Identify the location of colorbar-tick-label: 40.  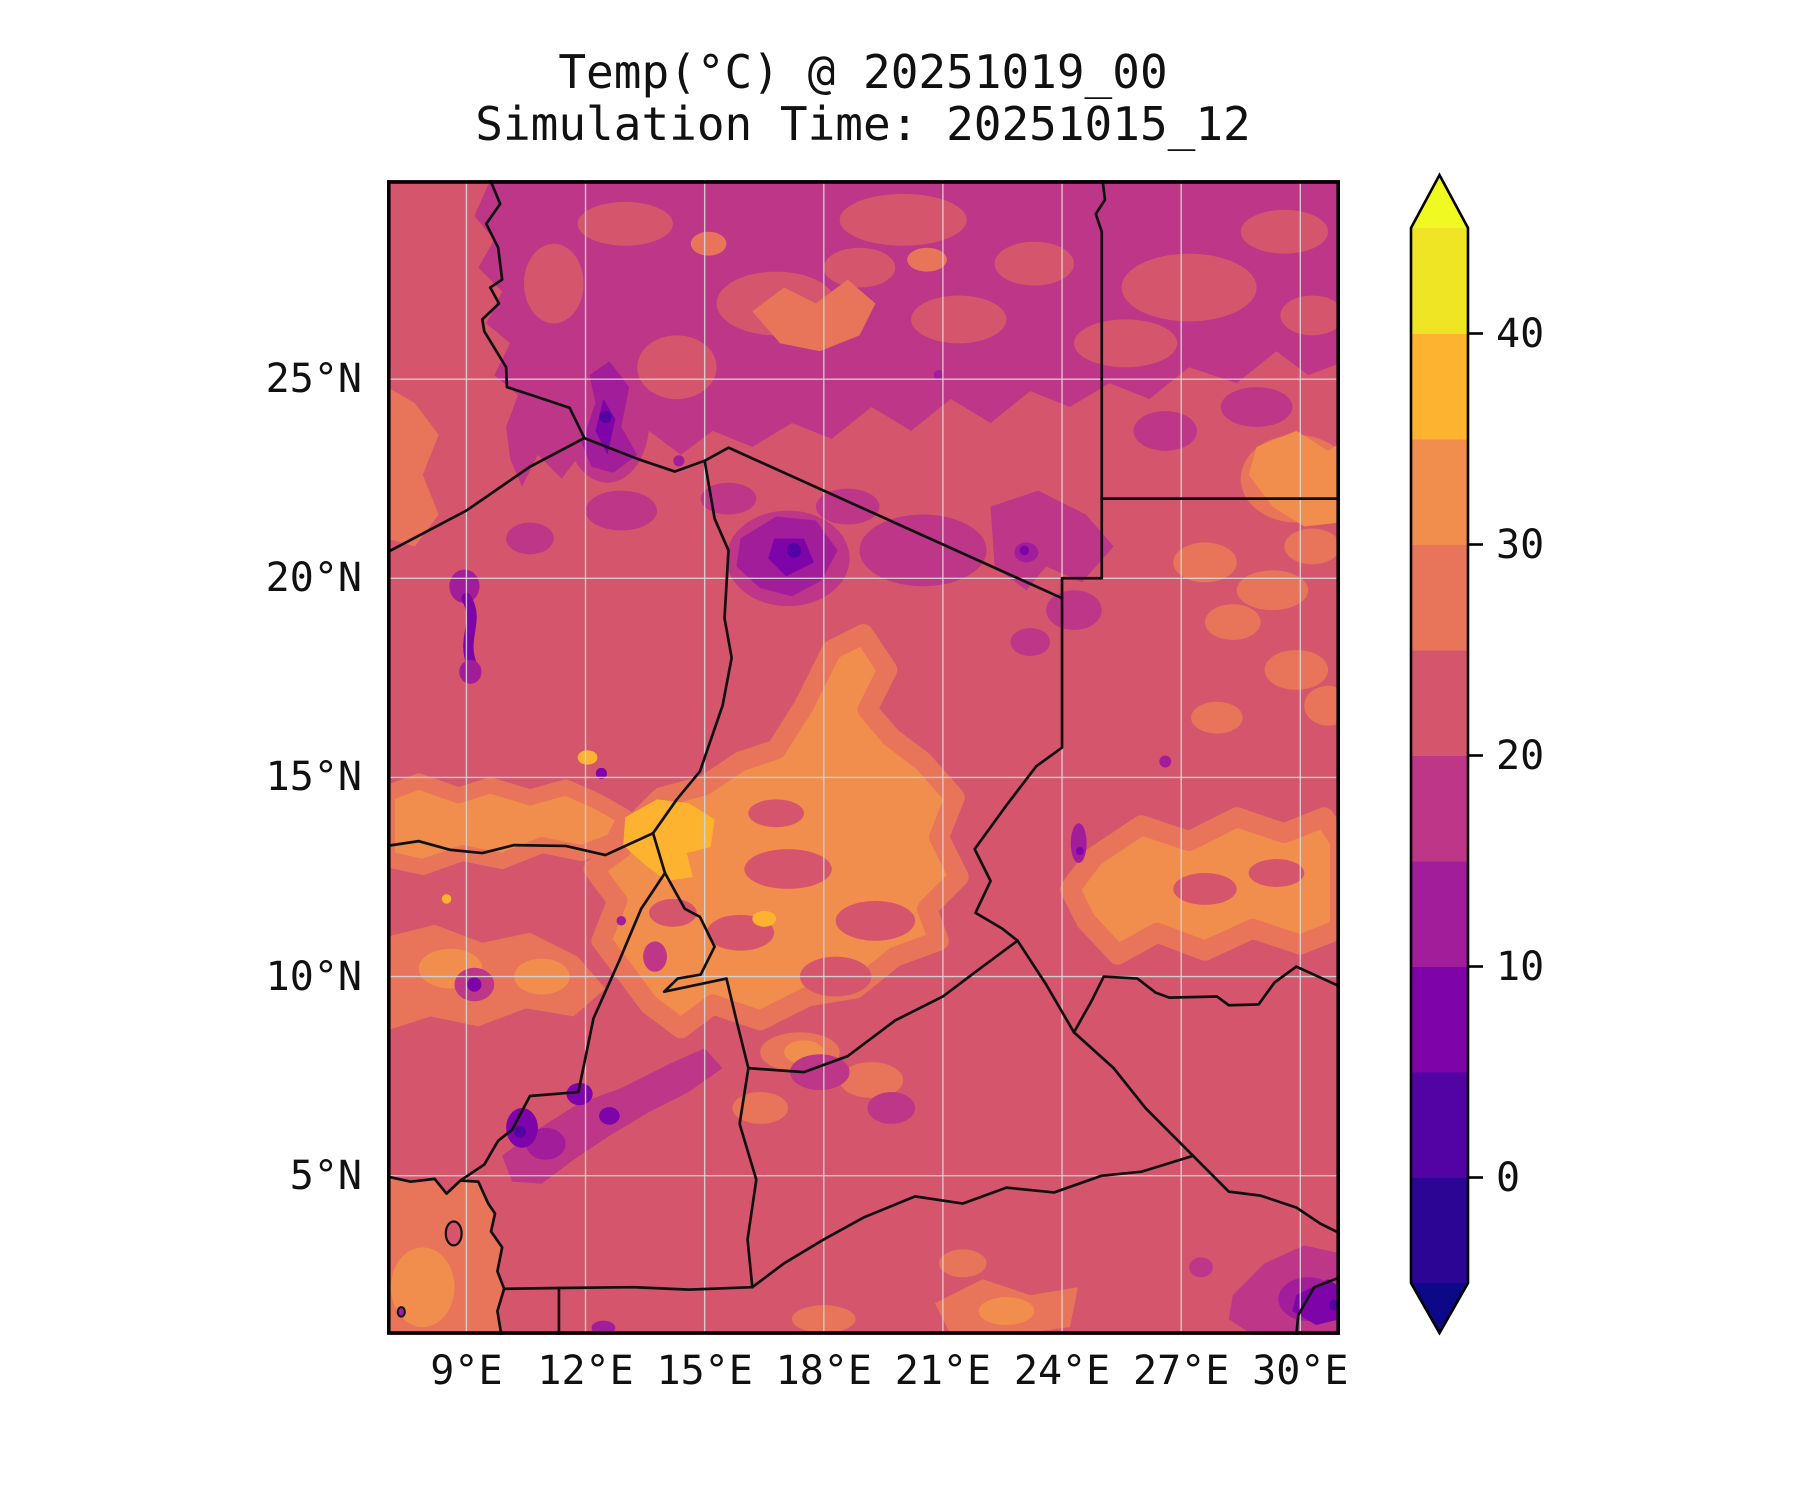
(1520, 333).